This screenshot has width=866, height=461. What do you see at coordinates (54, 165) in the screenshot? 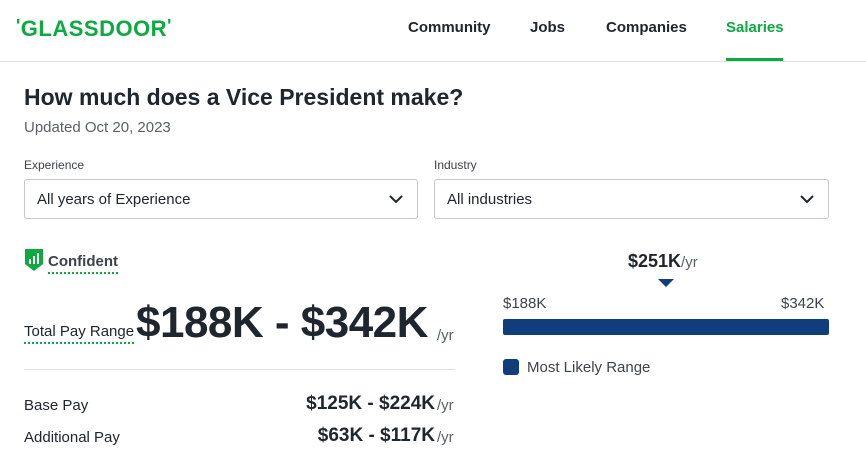
I see `experience-label: Experience` at bounding box center [54, 165].